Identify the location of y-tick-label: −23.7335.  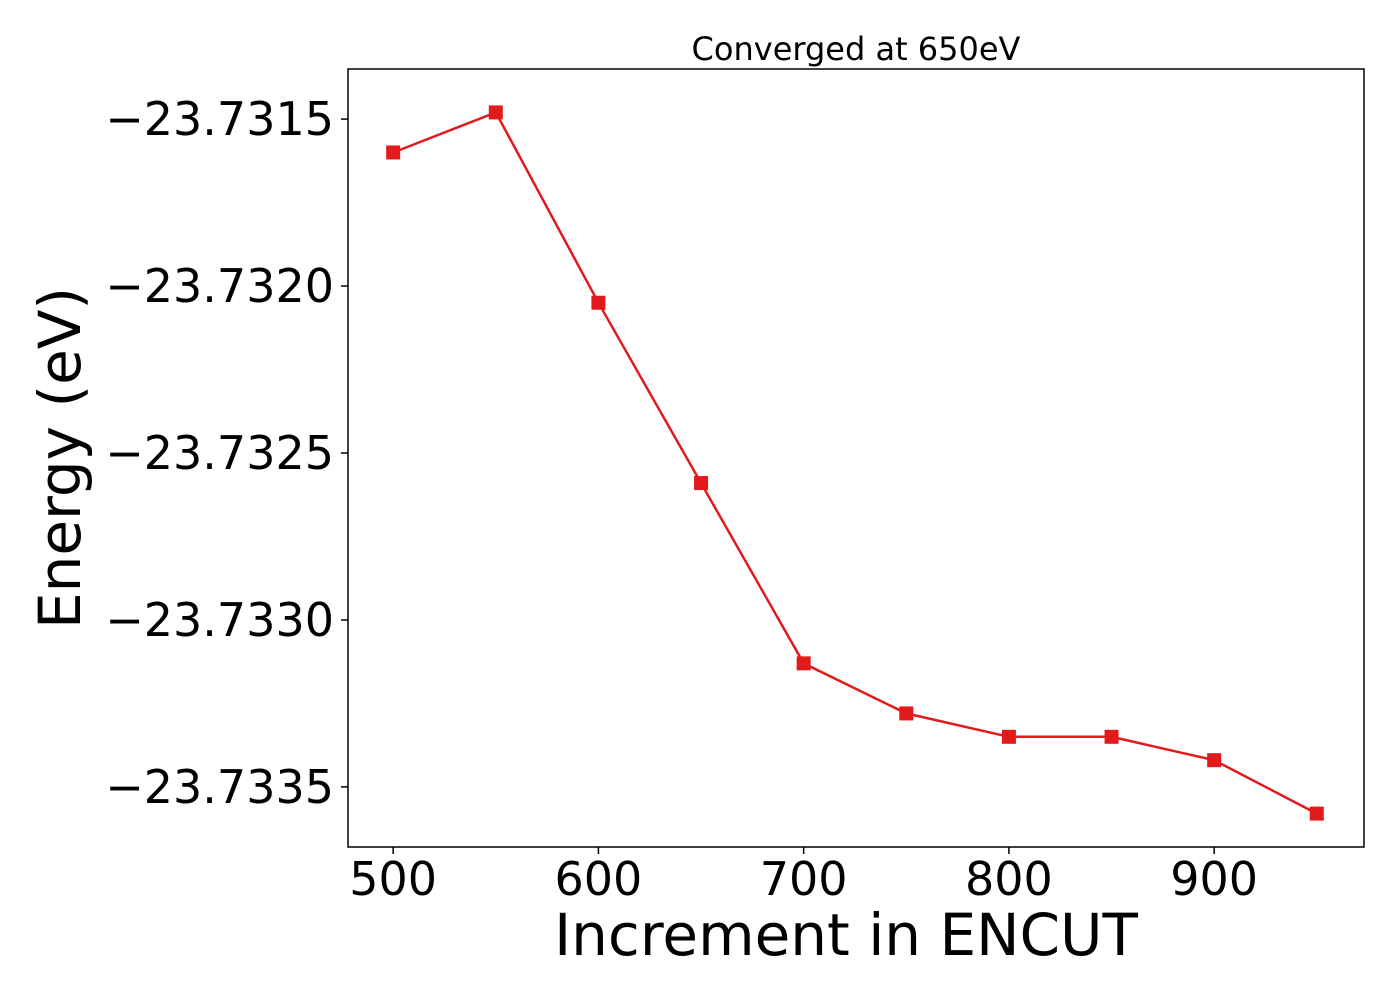
(219, 787).